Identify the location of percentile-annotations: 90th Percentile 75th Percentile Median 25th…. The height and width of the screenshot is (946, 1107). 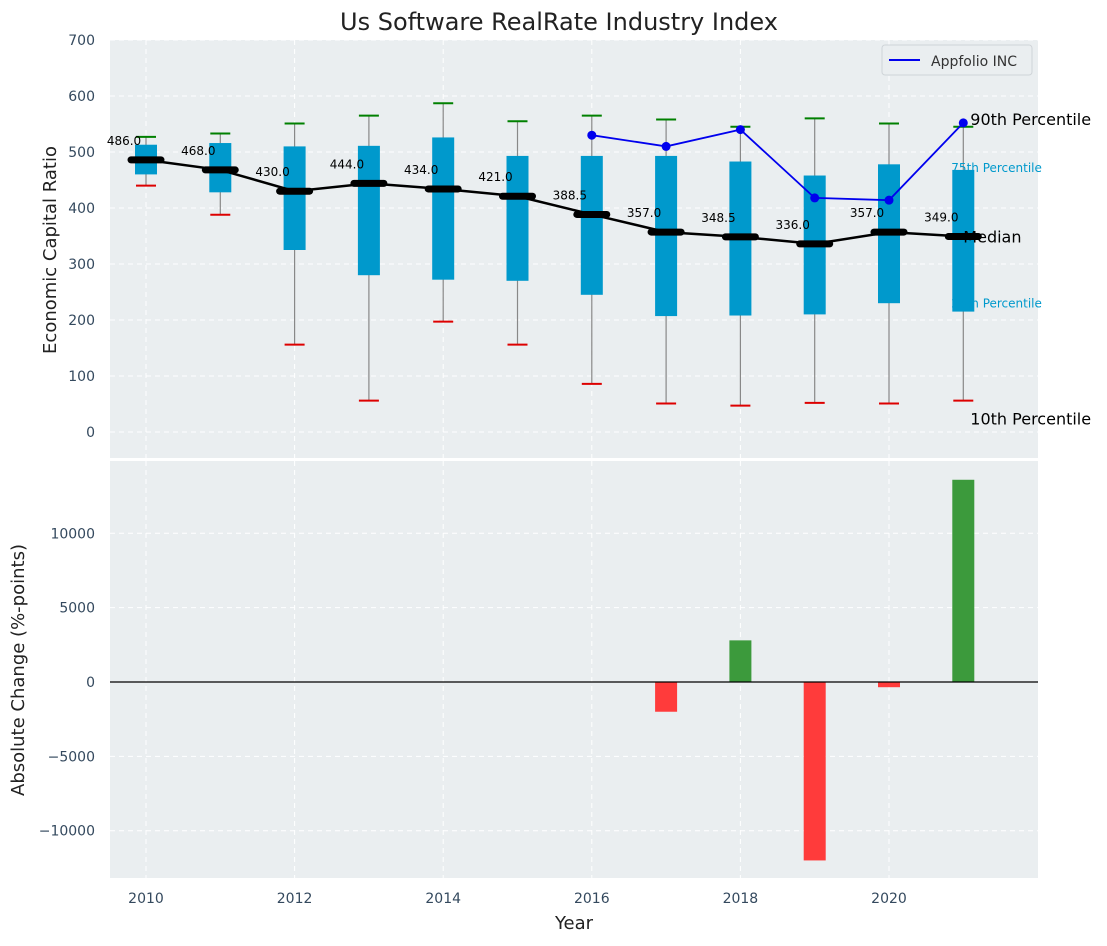
(1021, 269).